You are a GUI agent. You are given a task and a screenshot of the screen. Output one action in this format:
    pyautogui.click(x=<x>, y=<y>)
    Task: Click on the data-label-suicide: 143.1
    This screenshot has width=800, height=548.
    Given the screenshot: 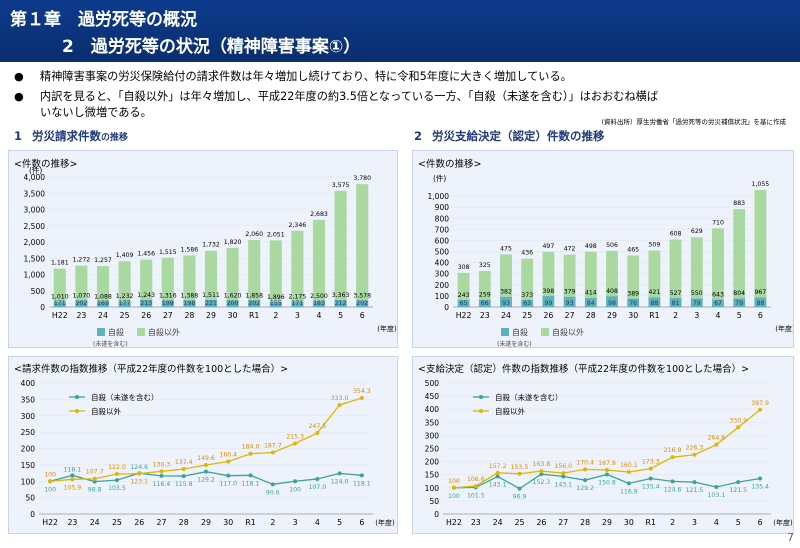 What is the action you would take?
    pyautogui.click(x=498, y=485)
    